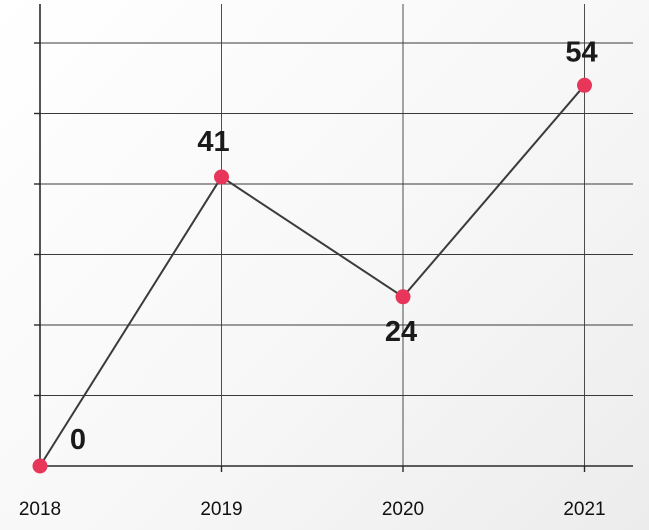 This screenshot has height=530, width=649. What do you see at coordinates (403, 509) in the screenshot?
I see `x-tick-label: 2020` at bounding box center [403, 509].